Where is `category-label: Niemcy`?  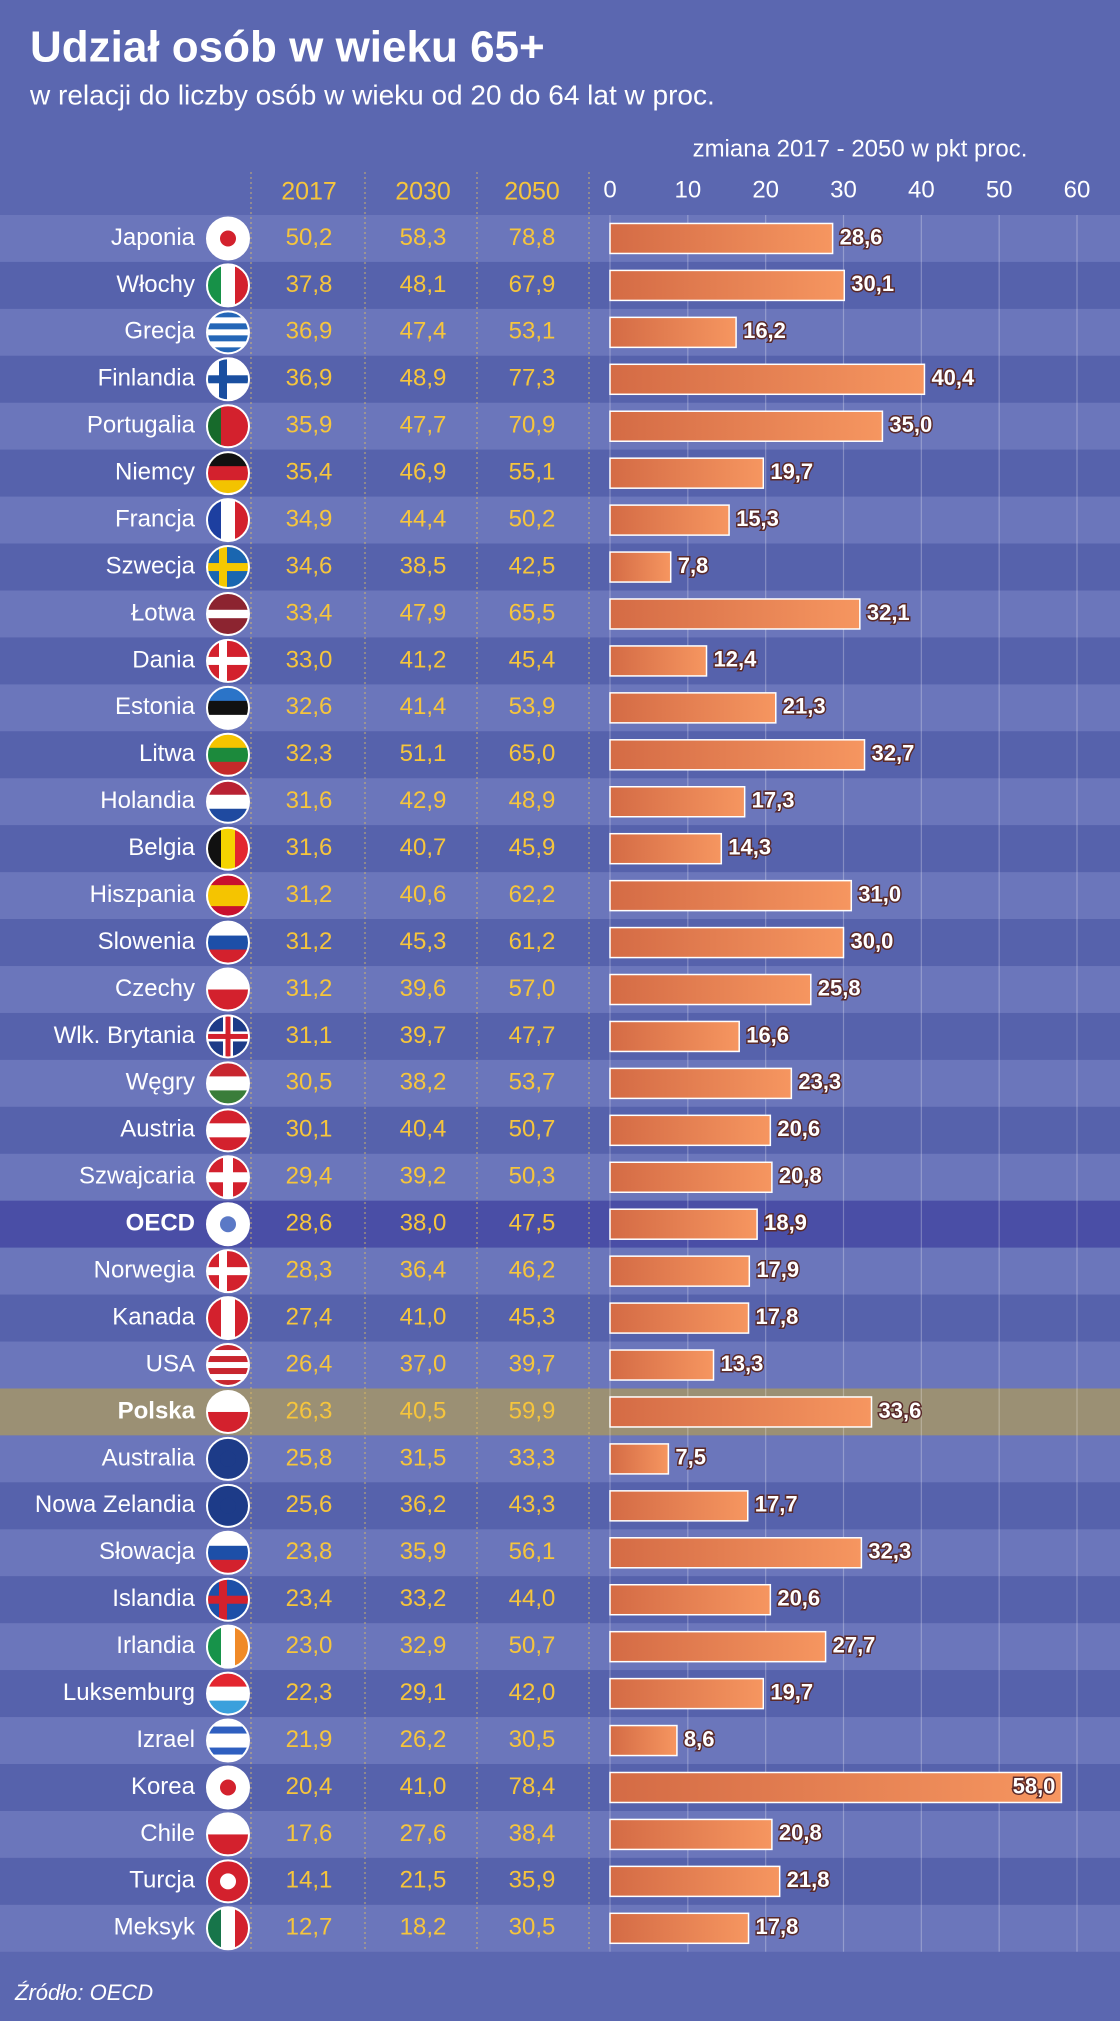
category-label: Niemcy is located at coordinates (155, 472).